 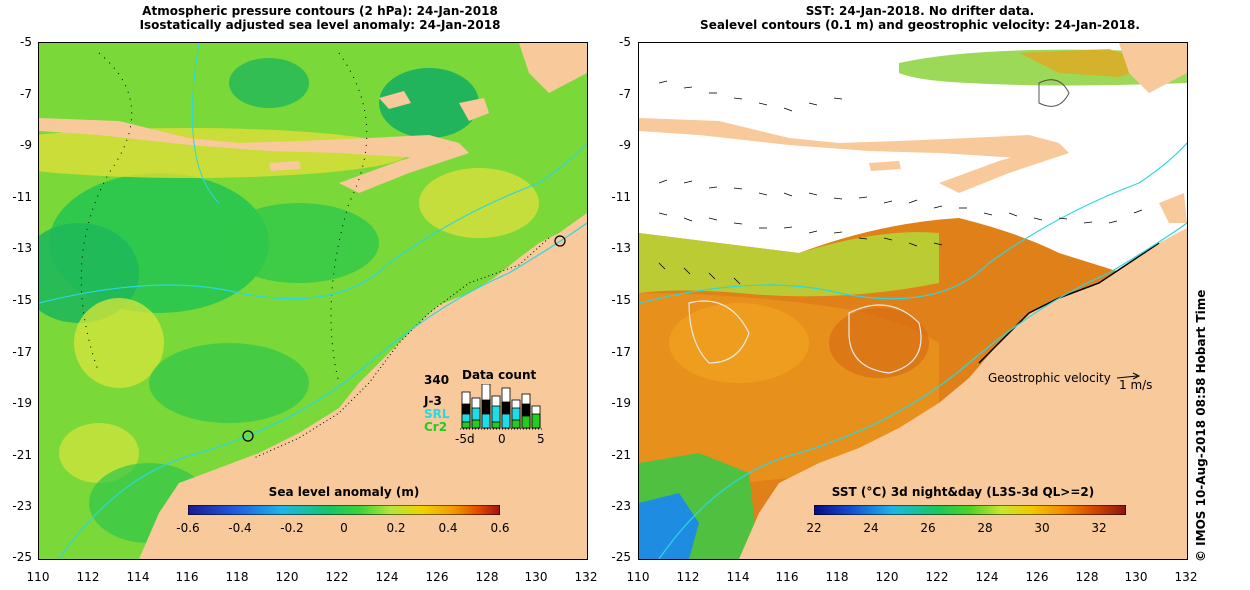 I want to click on data-count-title: Data count, so click(x=499, y=375).